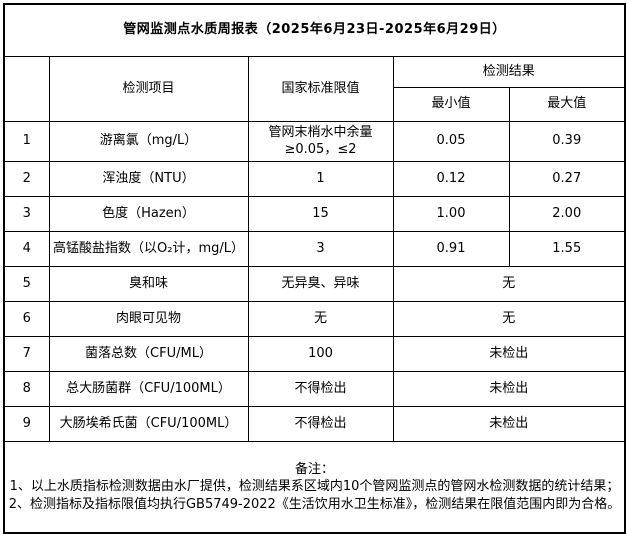 Image resolution: width=627 pixels, height=534 pixels. I want to click on row-number: 9, so click(26, 423).